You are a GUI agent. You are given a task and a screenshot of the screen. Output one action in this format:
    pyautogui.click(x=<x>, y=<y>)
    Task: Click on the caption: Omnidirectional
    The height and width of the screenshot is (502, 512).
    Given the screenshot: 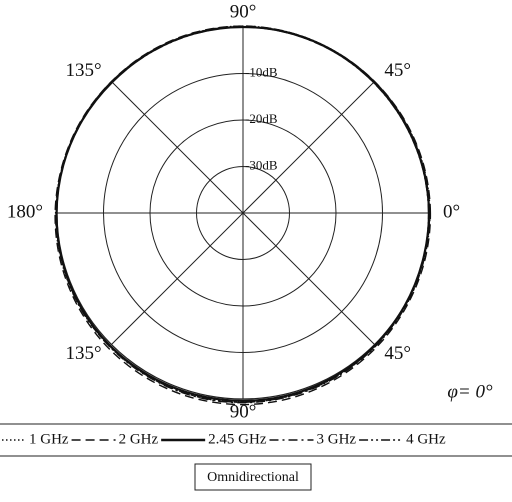 What is the action you would take?
    pyautogui.click(x=253, y=477)
    